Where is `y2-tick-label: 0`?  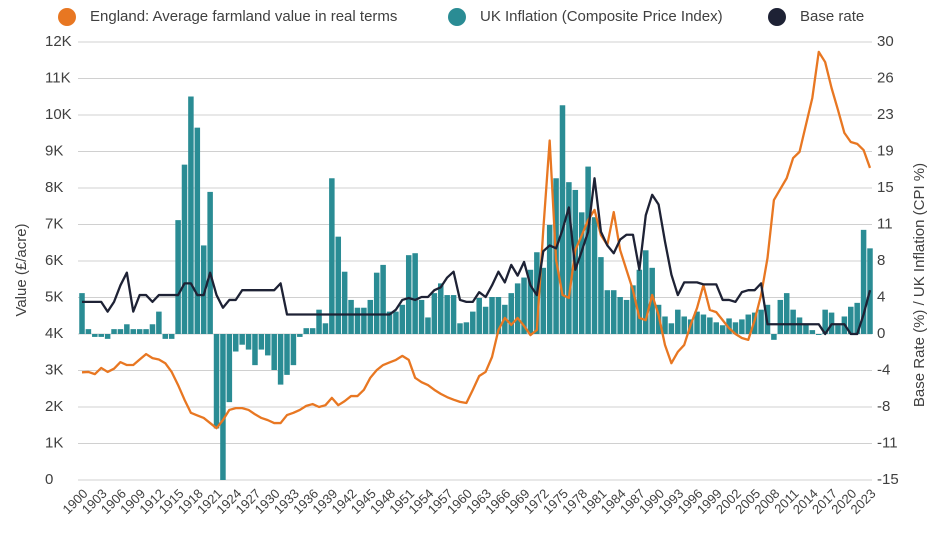 y2-tick-label: 0 is located at coordinates (881, 333).